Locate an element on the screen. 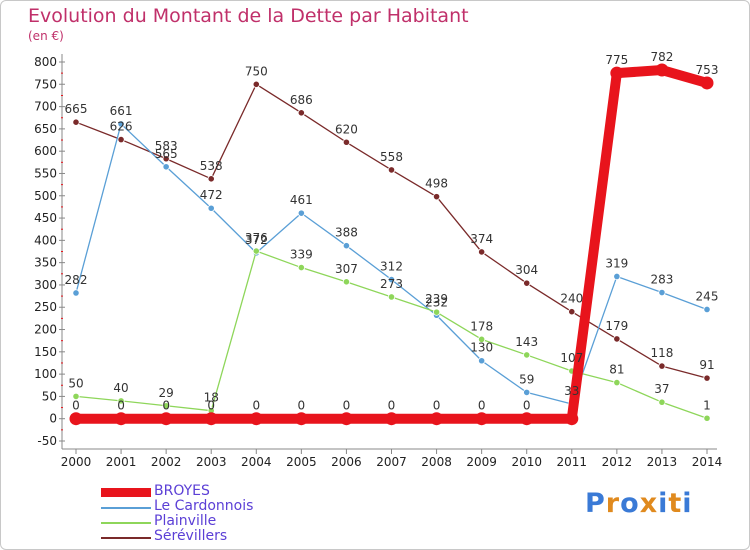 The height and width of the screenshot is (550, 750). data-label: 50 is located at coordinates (75, 383).